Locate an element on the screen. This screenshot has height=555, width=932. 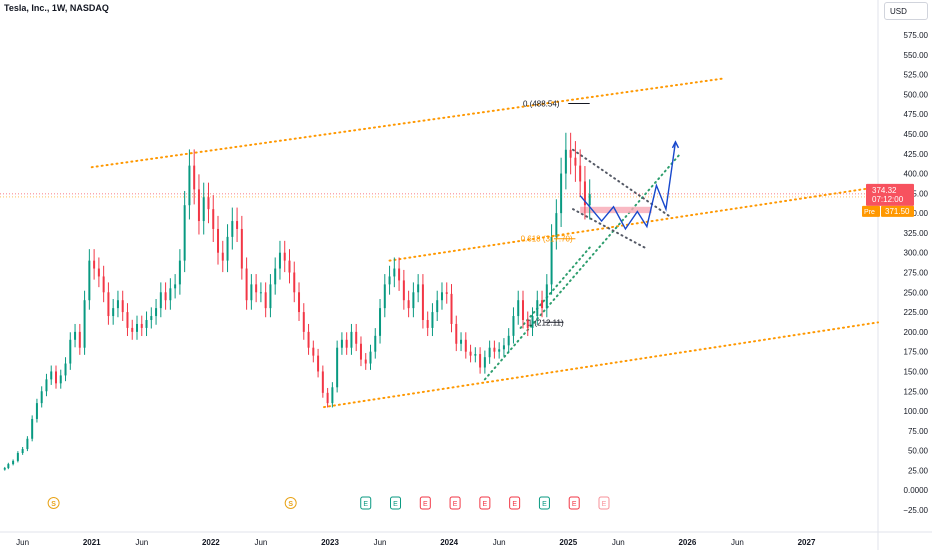
time-tick-label: 2026 is located at coordinates (687, 542).